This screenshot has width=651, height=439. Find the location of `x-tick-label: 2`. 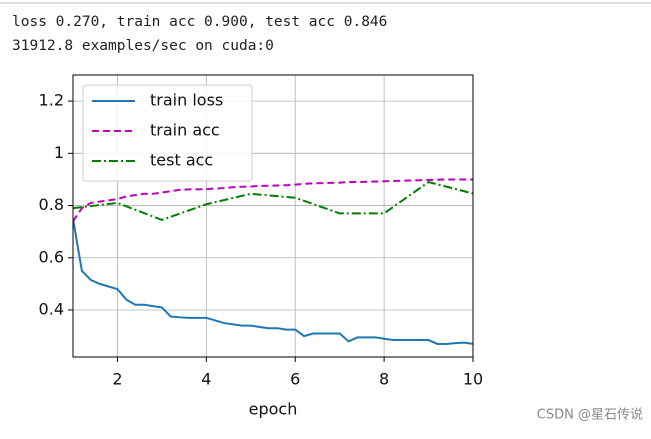

x-tick-label: 2 is located at coordinates (117, 379).